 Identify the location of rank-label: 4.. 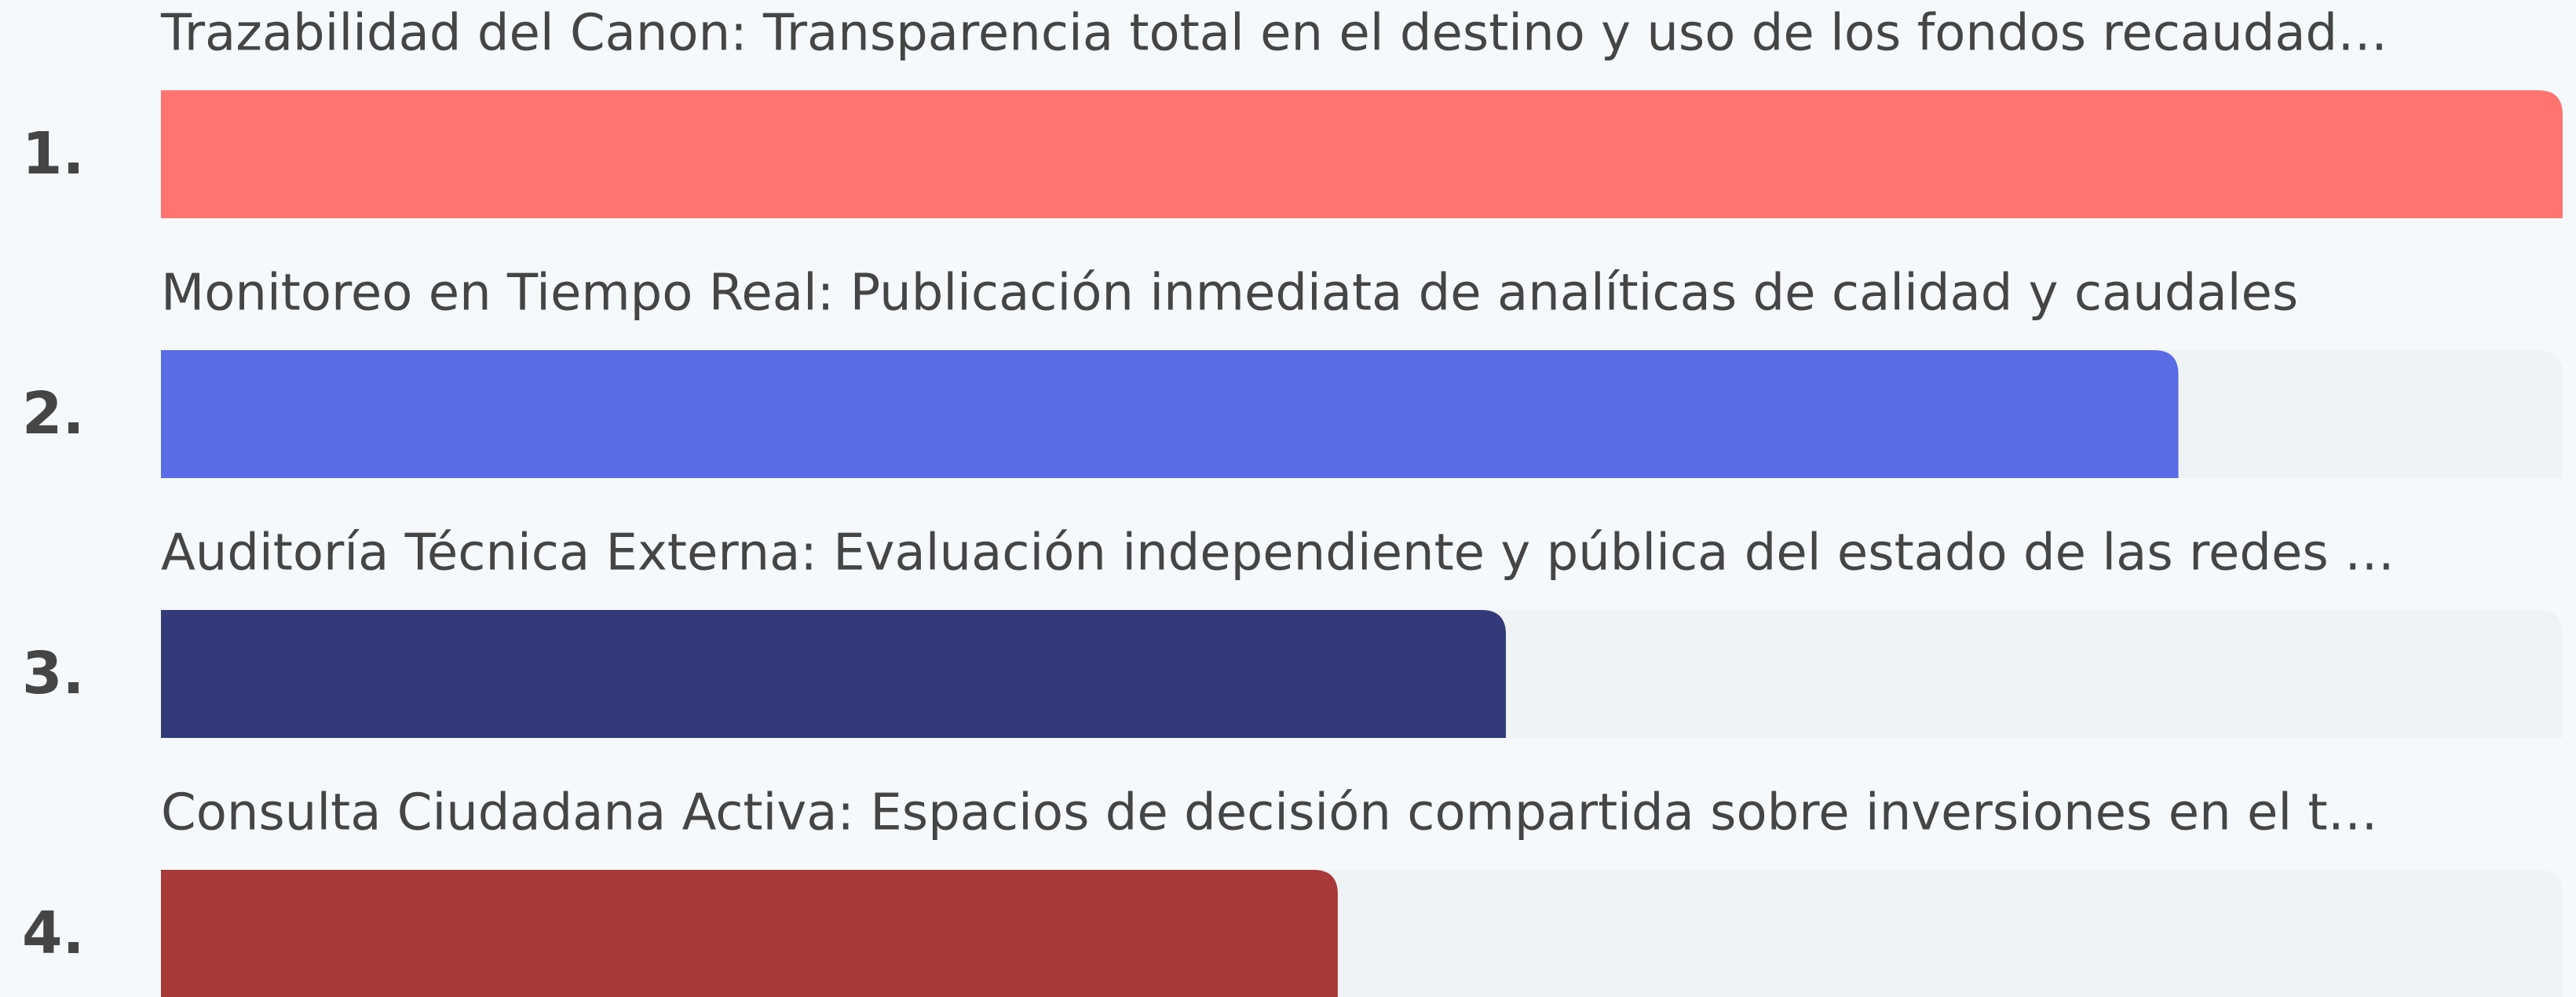
(53, 933).